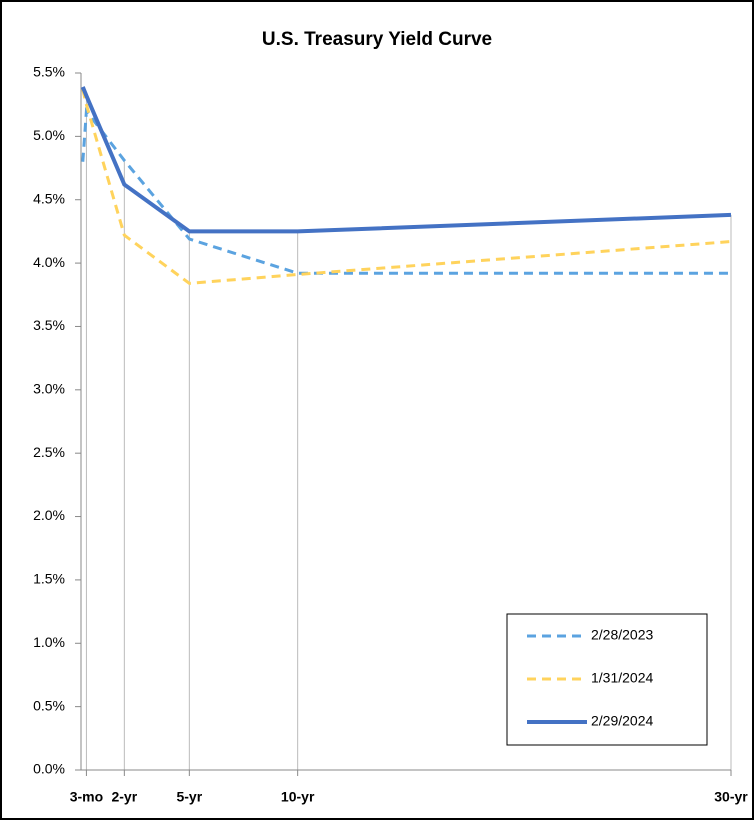  Describe the element at coordinates (622, 678) in the screenshot. I see `legend-label: 1/31/2024` at that location.